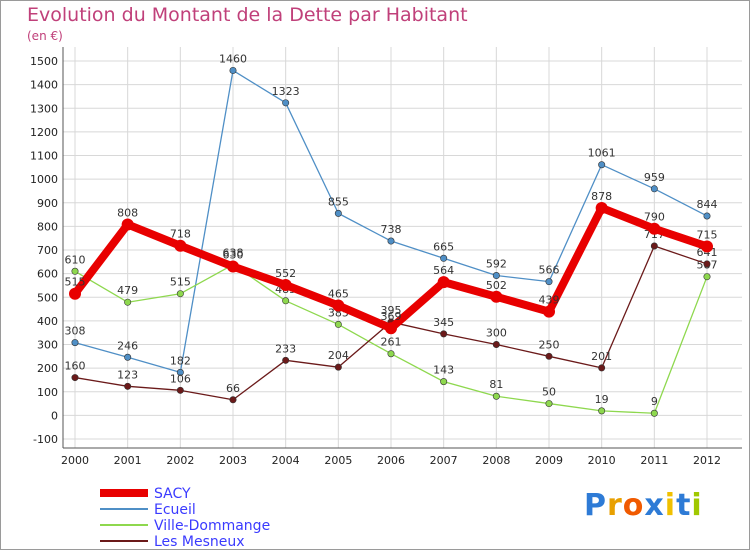  What do you see at coordinates (286, 91) in the screenshot?
I see `data-label: 1323` at bounding box center [286, 91].